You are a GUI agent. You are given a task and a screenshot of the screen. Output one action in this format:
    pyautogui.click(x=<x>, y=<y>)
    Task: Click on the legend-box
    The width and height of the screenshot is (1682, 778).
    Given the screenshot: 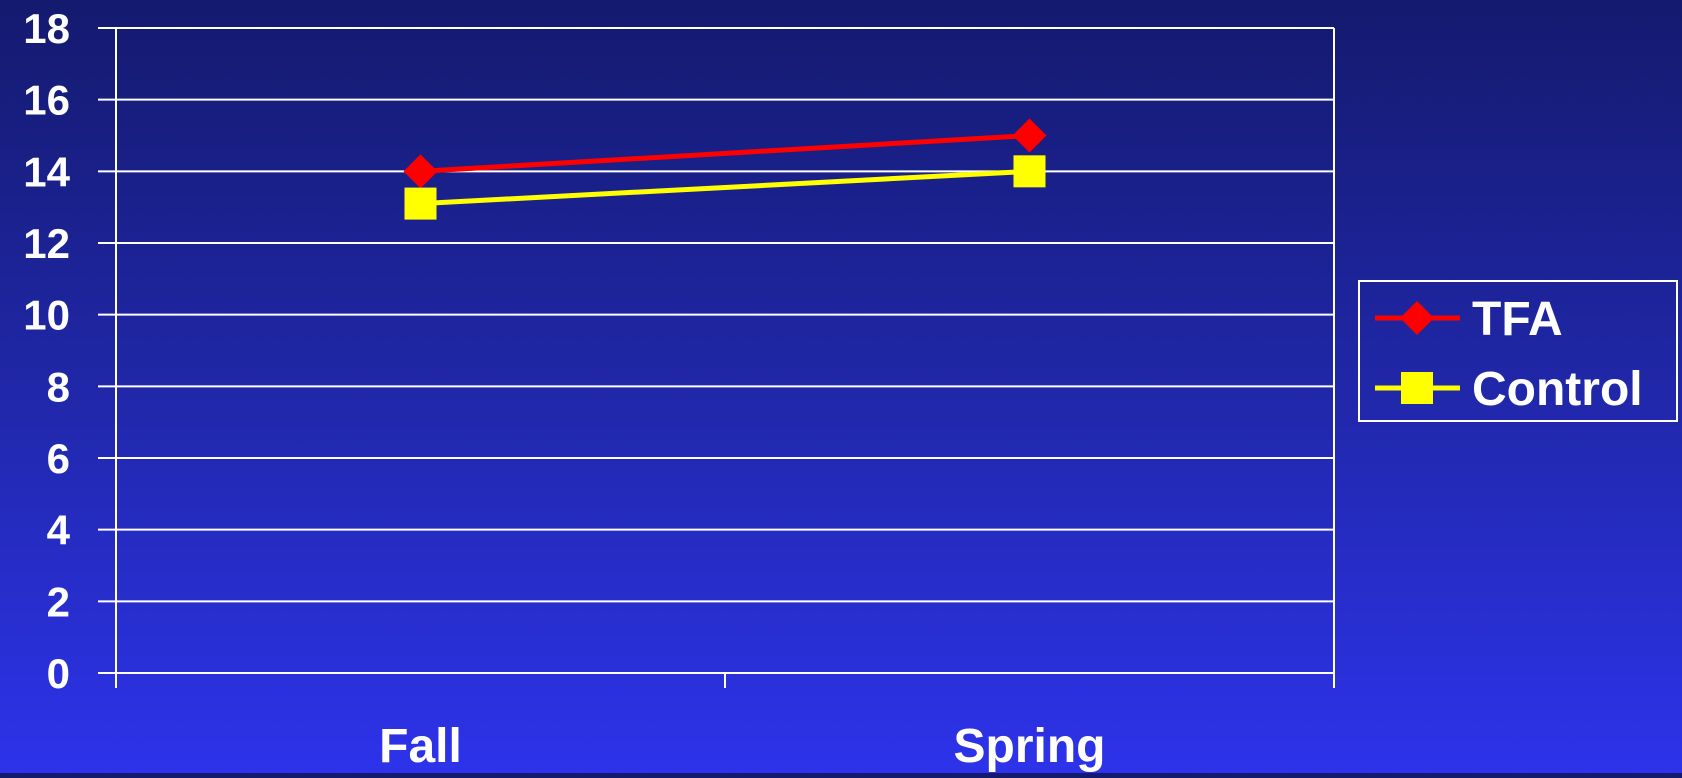 What is the action you would take?
    pyautogui.click(x=1518, y=351)
    